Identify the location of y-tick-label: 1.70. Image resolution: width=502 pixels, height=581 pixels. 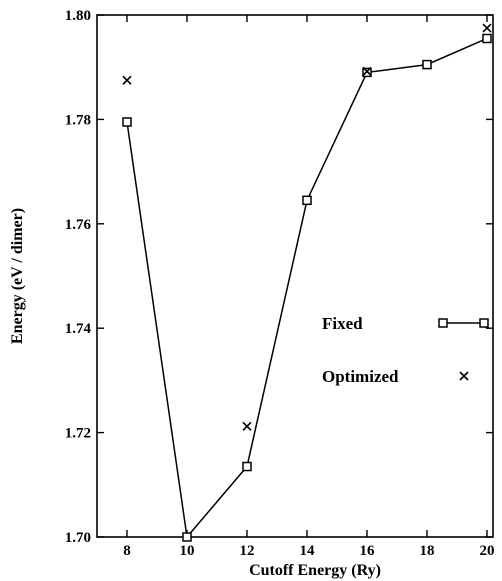
(78, 538).